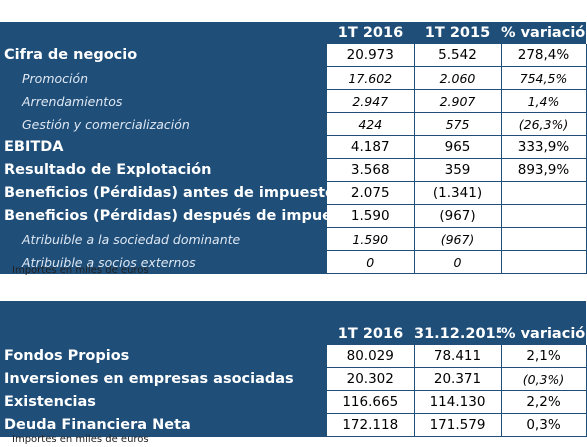 The height and width of the screenshot is (447, 587). I want to click on row-label: Beneficios (Pérdidas) antes de impuestos, so click(163, 193).